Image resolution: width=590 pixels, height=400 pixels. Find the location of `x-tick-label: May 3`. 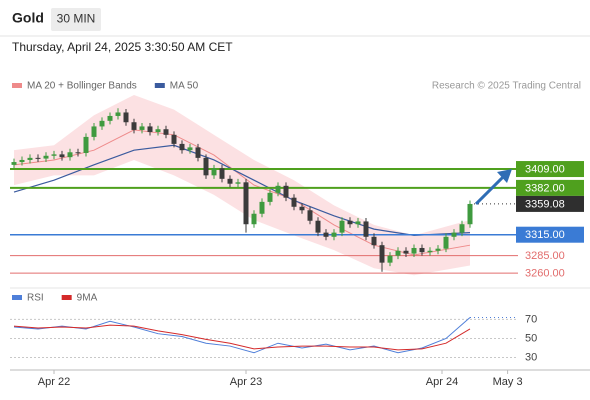

x-tick-label: May 3 is located at coordinates (508, 382).